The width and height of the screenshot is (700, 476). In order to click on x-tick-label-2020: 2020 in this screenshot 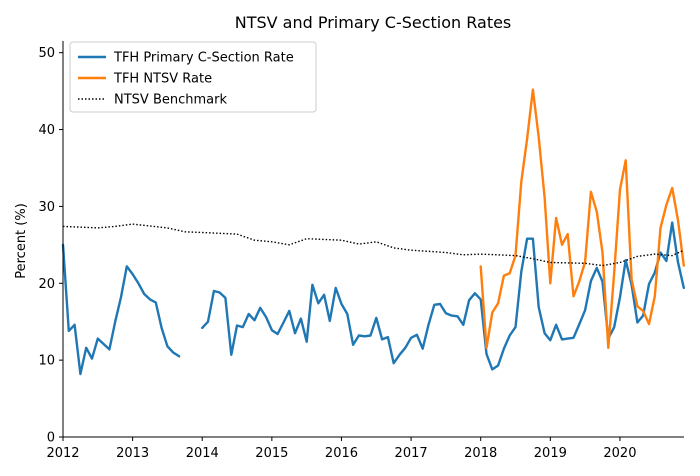, I will do `click(619, 453)`.